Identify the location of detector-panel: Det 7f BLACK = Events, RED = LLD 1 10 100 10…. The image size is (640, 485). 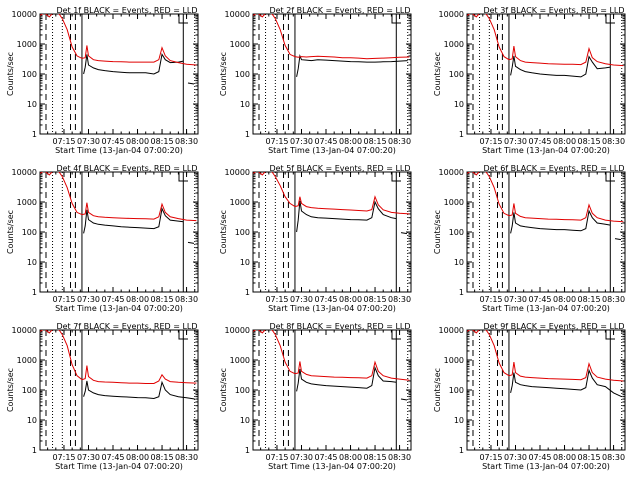
(102, 396).